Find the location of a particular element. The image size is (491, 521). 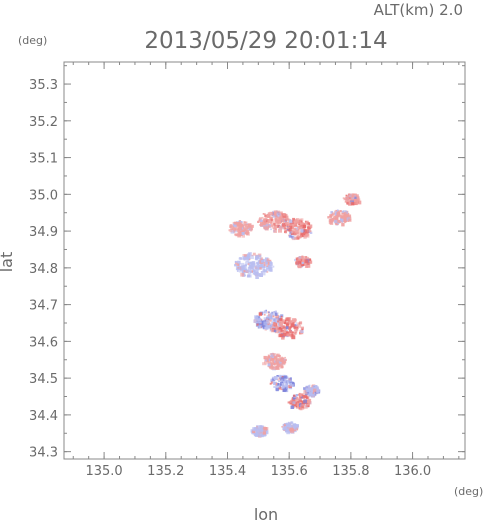

y-tick-label-6: 34.9 is located at coordinates (43, 232).